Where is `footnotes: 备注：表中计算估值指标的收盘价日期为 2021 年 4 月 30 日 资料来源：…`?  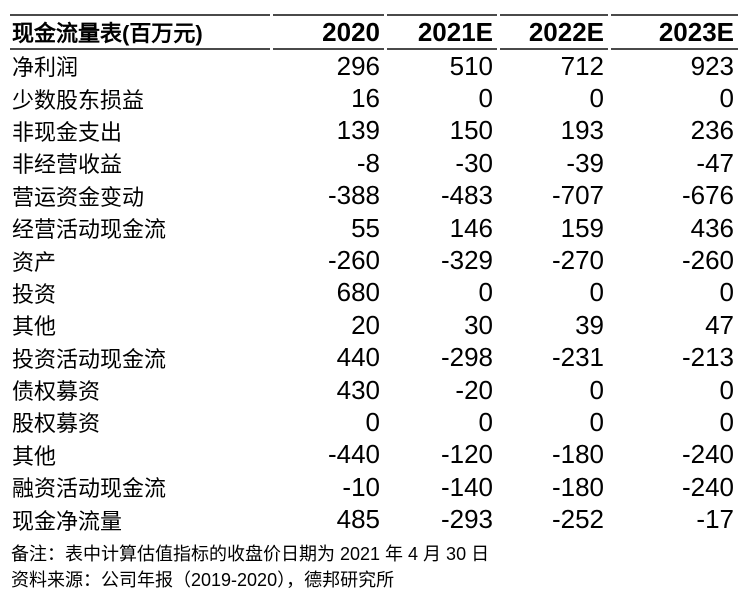
footnotes: 备注：表中计算估值指标的收盘价日期为 2021 年 4 月 30 日 资料来源：… is located at coordinates (376, 566).